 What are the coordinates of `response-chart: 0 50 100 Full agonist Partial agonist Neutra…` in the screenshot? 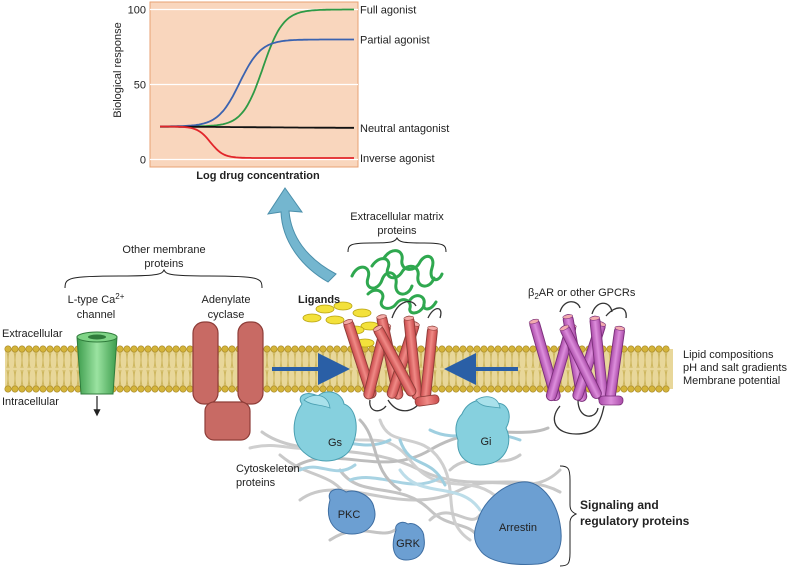 It's located at (280, 91).